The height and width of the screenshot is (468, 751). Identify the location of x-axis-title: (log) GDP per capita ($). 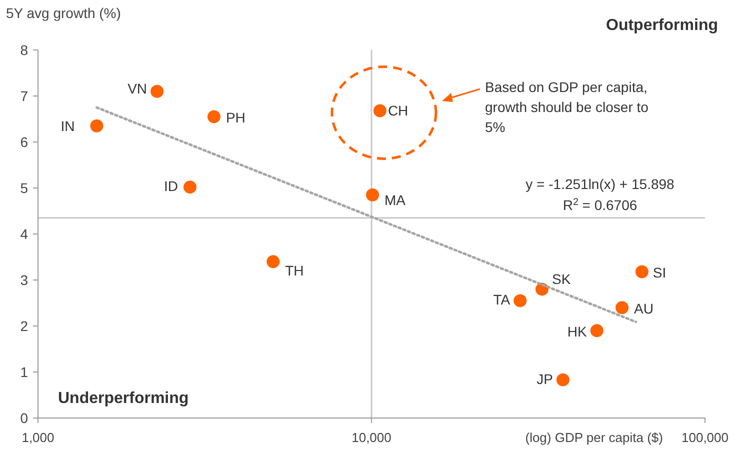
(594, 437).